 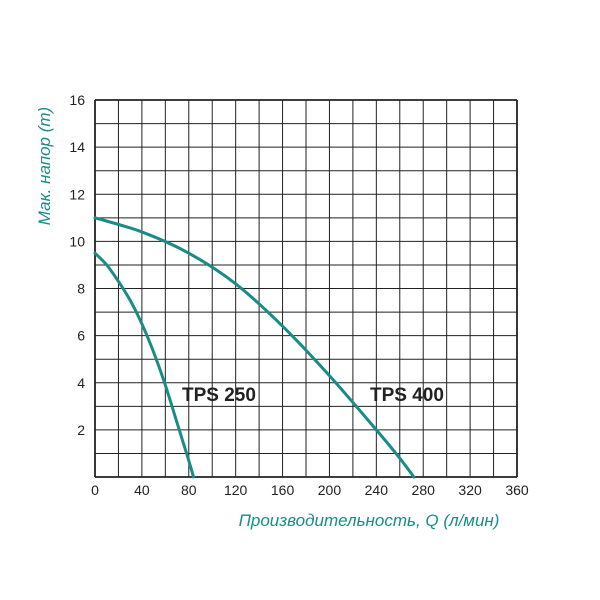 I want to click on x-tick-label: 360, so click(x=517, y=490).